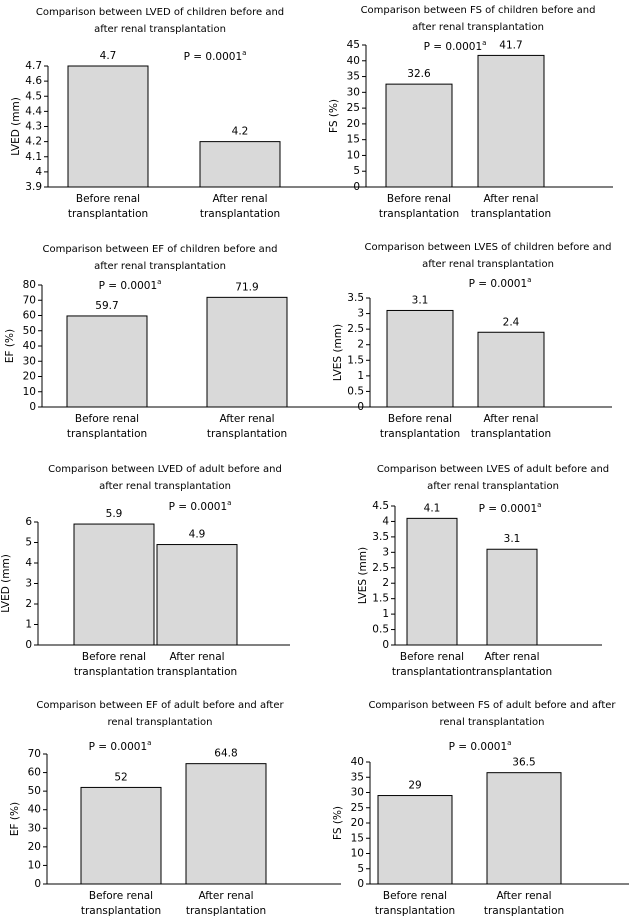 The image size is (629, 921). I want to click on y-tick-label: 6, so click(28, 522).